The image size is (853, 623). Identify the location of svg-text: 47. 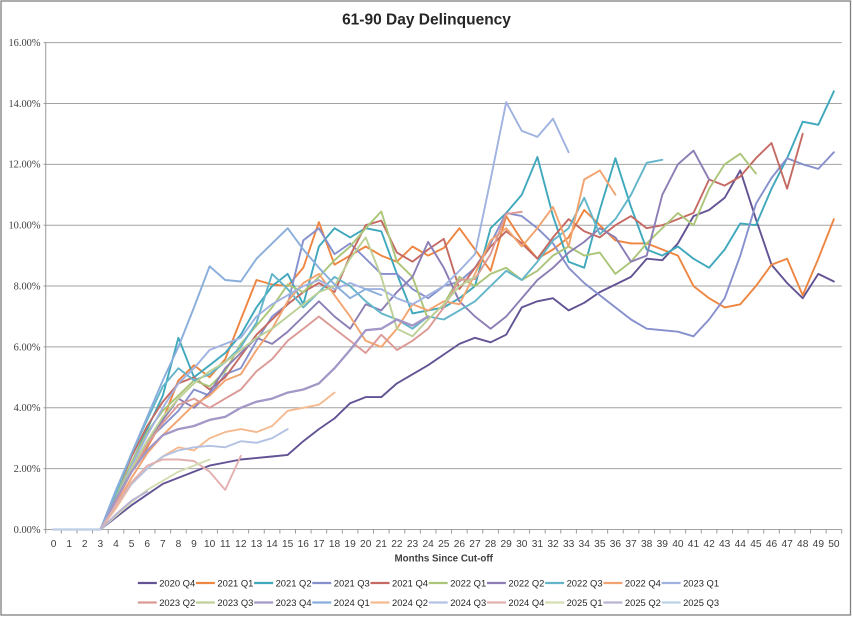
(787, 544).